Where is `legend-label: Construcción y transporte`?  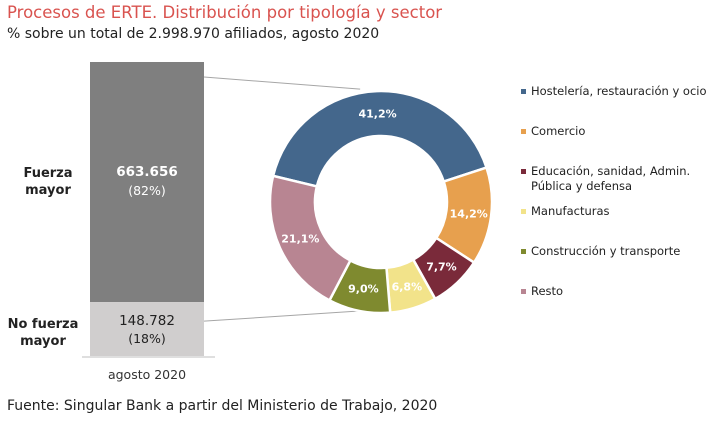 legend-label: Construcción y transporte is located at coordinates (605, 251).